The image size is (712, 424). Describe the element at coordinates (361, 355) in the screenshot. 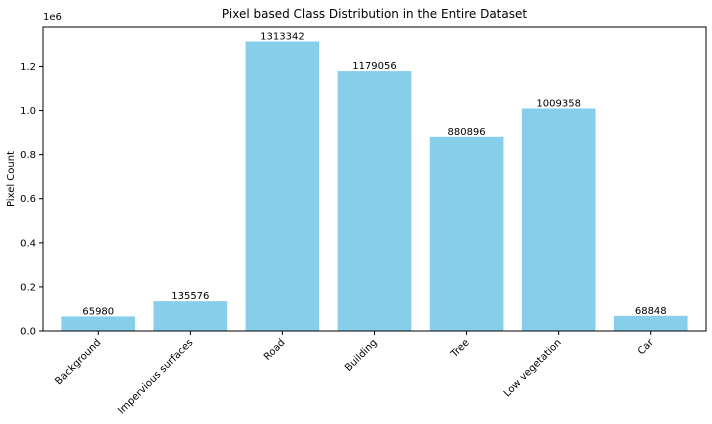

I see `x-tick-label: Building` at that location.